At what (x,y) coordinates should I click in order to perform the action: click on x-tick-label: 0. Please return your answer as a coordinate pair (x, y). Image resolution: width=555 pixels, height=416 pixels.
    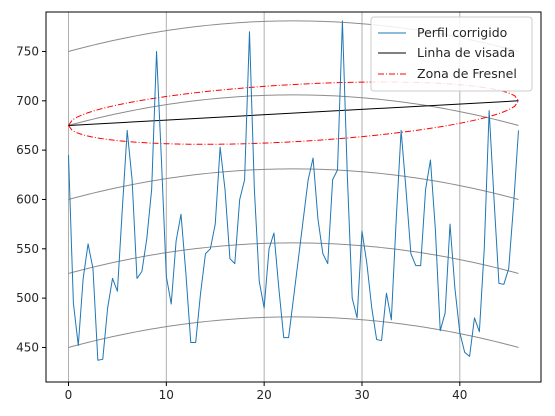
    Looking at the image, I should click on (69, 395).